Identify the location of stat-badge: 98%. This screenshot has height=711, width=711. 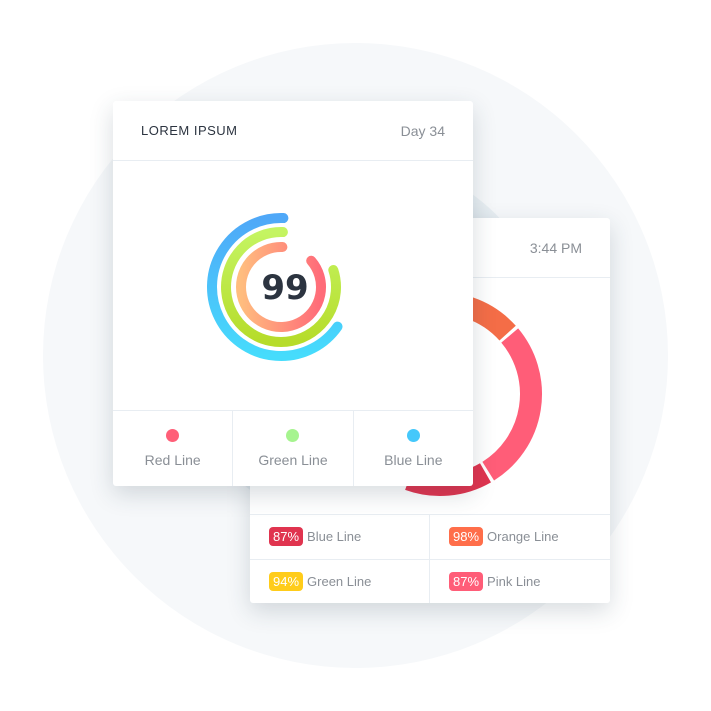
(466, 537).